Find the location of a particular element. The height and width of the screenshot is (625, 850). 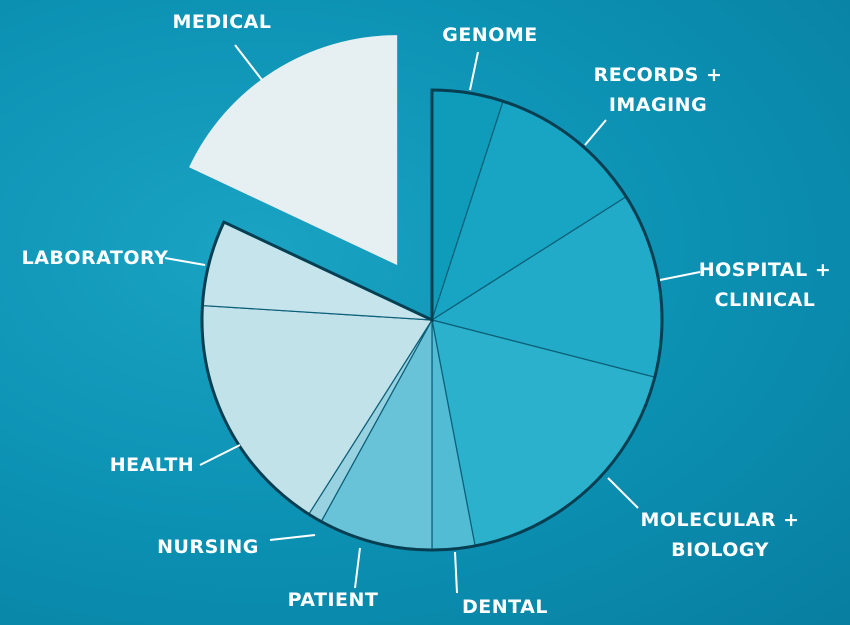

slice-label: PATIENT is located at coordinates (333, 600).